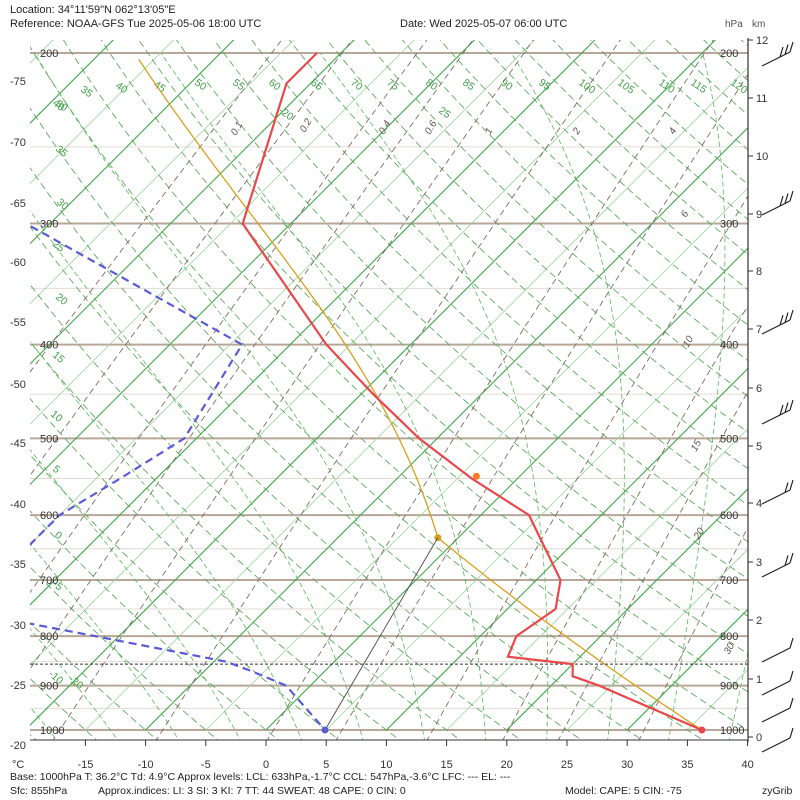 Image resolution: width=800 pixels, height=800 pixels. Describe the element at coordinates (729, 225) in the screenshot. I see `pressure-label-right: 300` at that location.